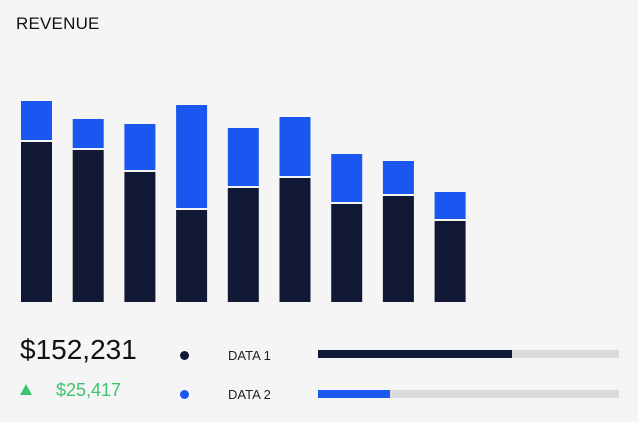 The width and height of the screenshot is (638, 422). I want to click on up-arrow-icon, so click(26, 389).